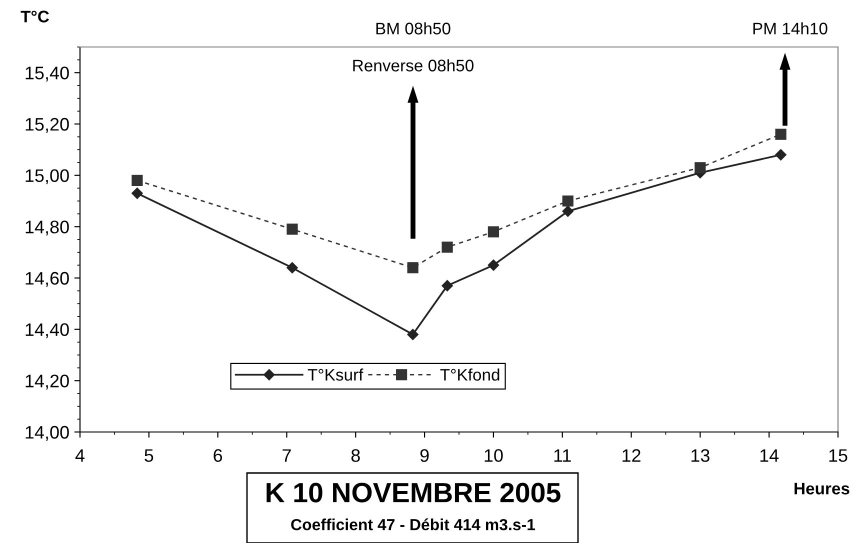 This screenshot has width=853, height=543. Describe the element at coordinates (493, 455) in the screenshot. I see `x-tick-label: 10` at that location.